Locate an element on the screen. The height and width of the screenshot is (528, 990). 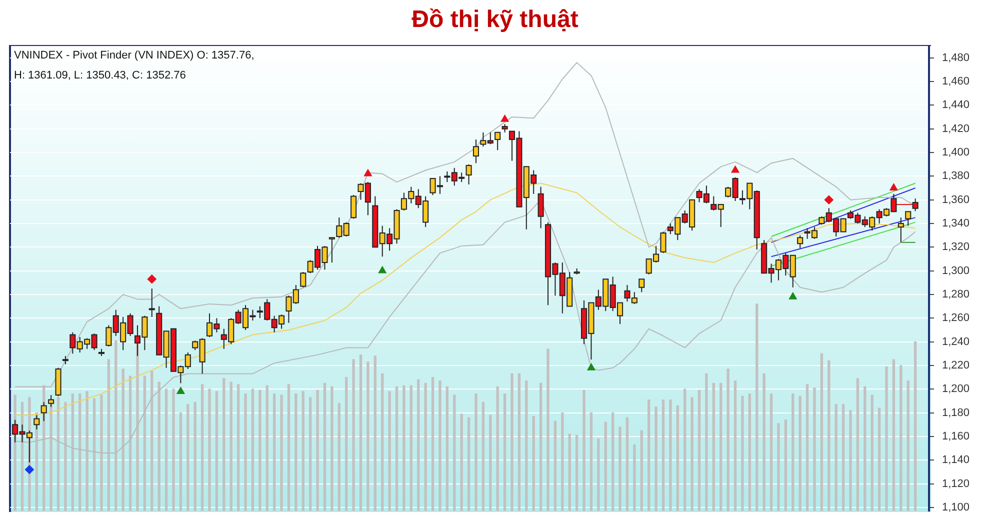
y-tick-label: 1,180 is located at coordinates (956, 412).